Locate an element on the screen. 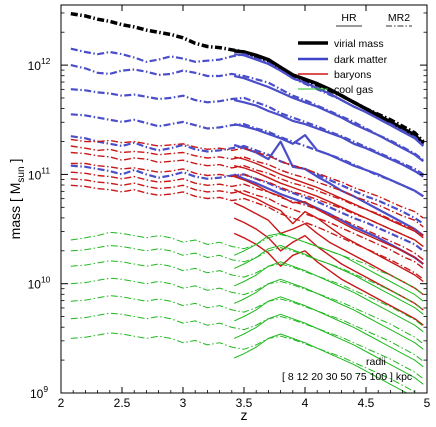  legend-style-hr-label: HR is located at coordinates (349, 18).